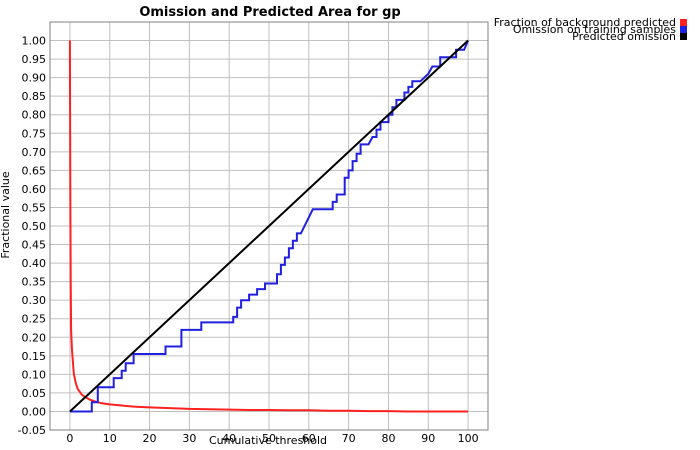 This screenshot has width=700, height=450. Describe the element at coordinates (34, 41) in the screenshot. I see `y-tick-label: 1.00` at that location.